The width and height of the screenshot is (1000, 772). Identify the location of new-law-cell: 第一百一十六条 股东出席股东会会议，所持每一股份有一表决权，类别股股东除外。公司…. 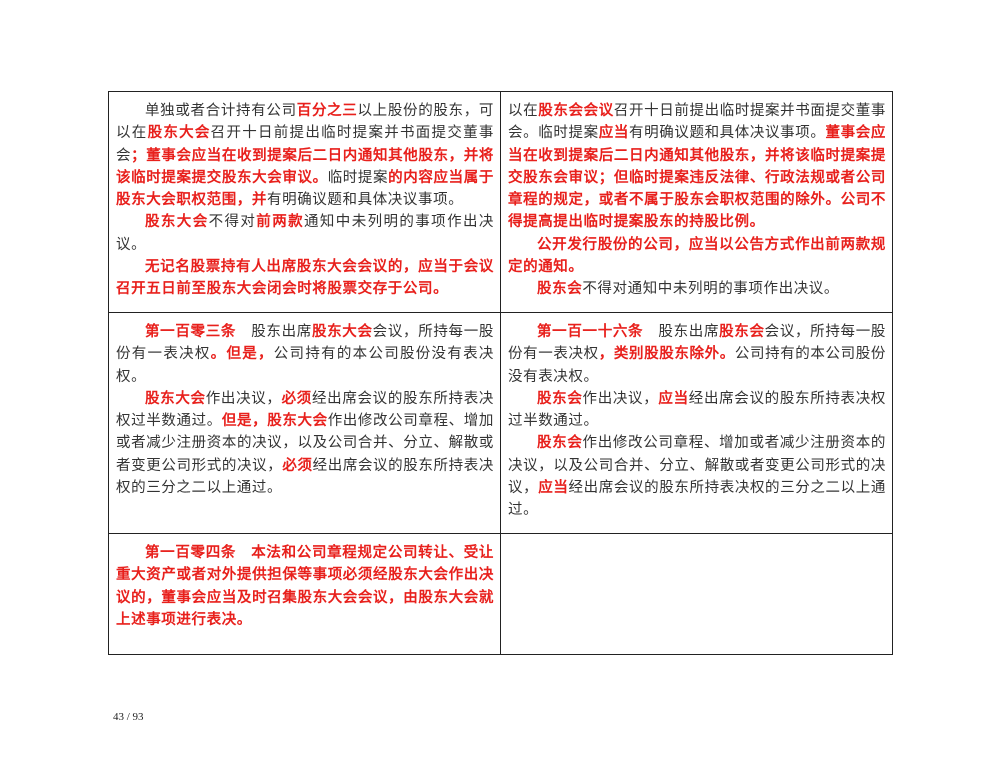
(696, 423).